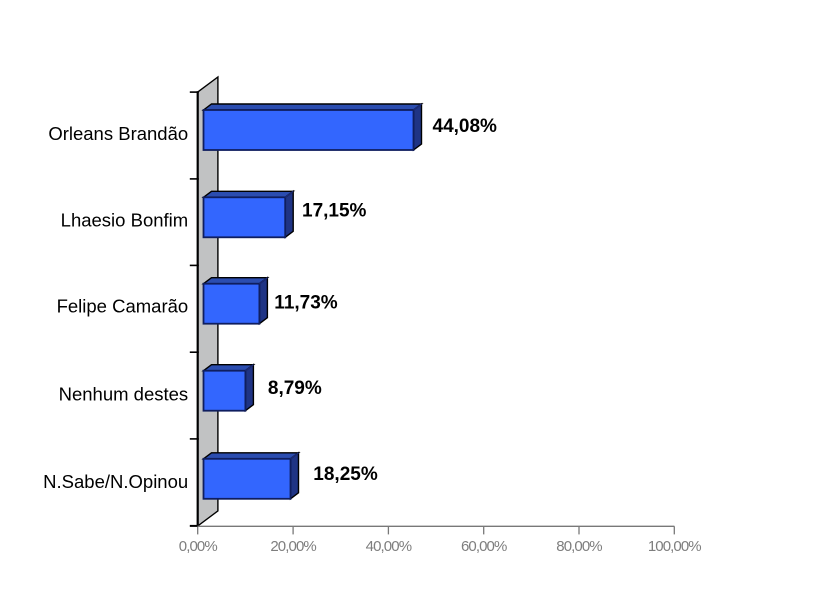 This screenshot has width=817, height=597. Describe the element at coordinates (465, 126) in the screenshot. I see `svg-text: 44,08%` at that location.